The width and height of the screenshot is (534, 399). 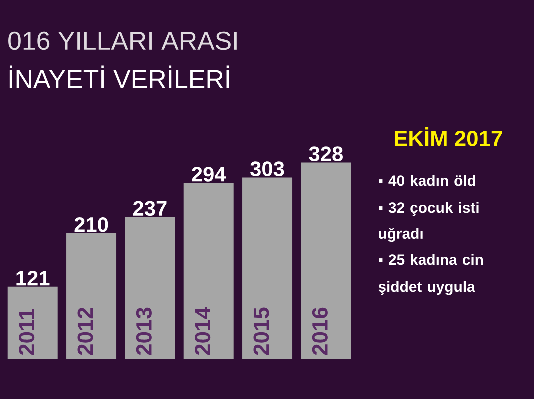 What do you see at coordinates (27, 332) in the screenshot?
I see `x-tick-label: 2011` at bounding box center [27, 332].